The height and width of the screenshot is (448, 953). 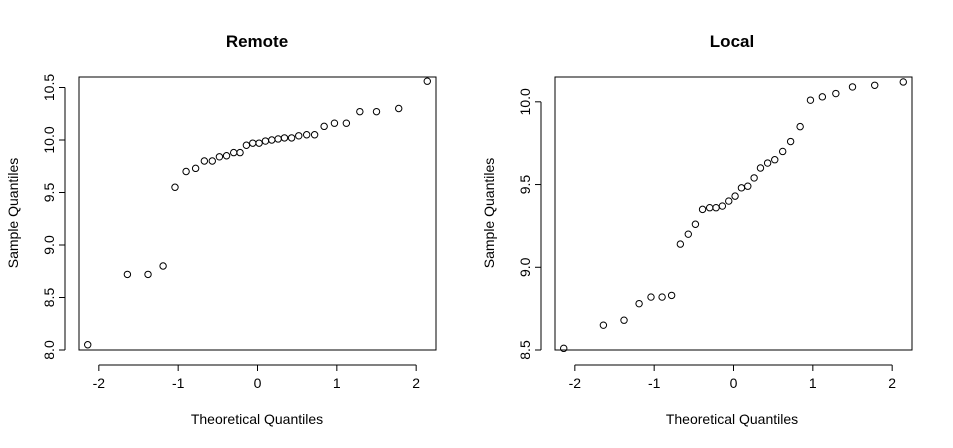 What do you see at coordinates (49, 350) in the screenshot?
I see `y-tick-label: 8.0` at bounding box center [49, 350].